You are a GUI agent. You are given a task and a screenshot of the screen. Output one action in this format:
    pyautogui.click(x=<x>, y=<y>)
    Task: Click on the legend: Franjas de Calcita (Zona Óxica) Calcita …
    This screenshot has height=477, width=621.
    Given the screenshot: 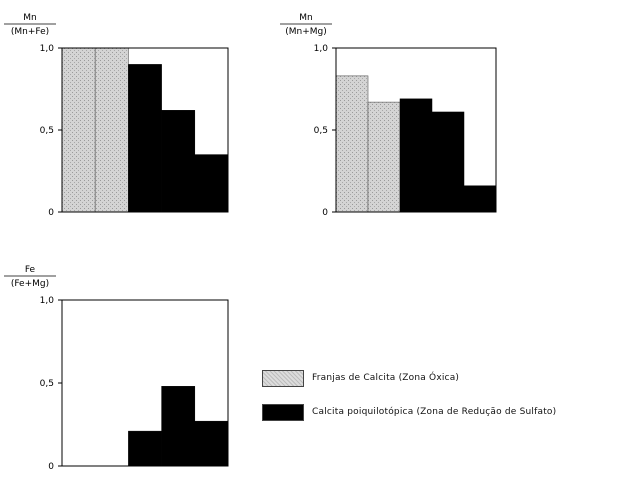 What is the action you would take?
    pyautogui.click(x=439, y=402)
    